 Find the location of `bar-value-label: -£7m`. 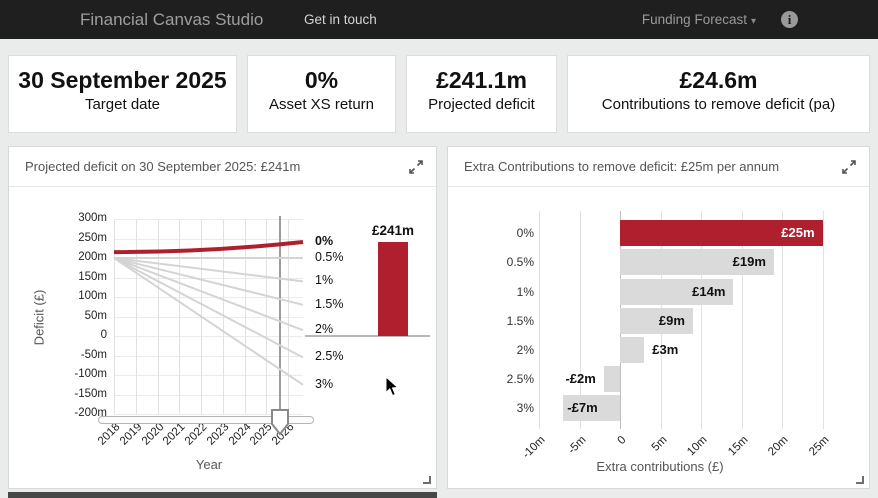

bar-value-label: -£7m is located at coordinates (582, 407).